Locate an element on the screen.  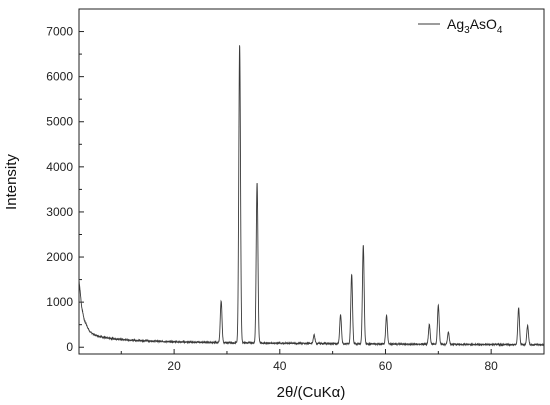
y-tick-label: 1000 is located at coordinates (59, 302).